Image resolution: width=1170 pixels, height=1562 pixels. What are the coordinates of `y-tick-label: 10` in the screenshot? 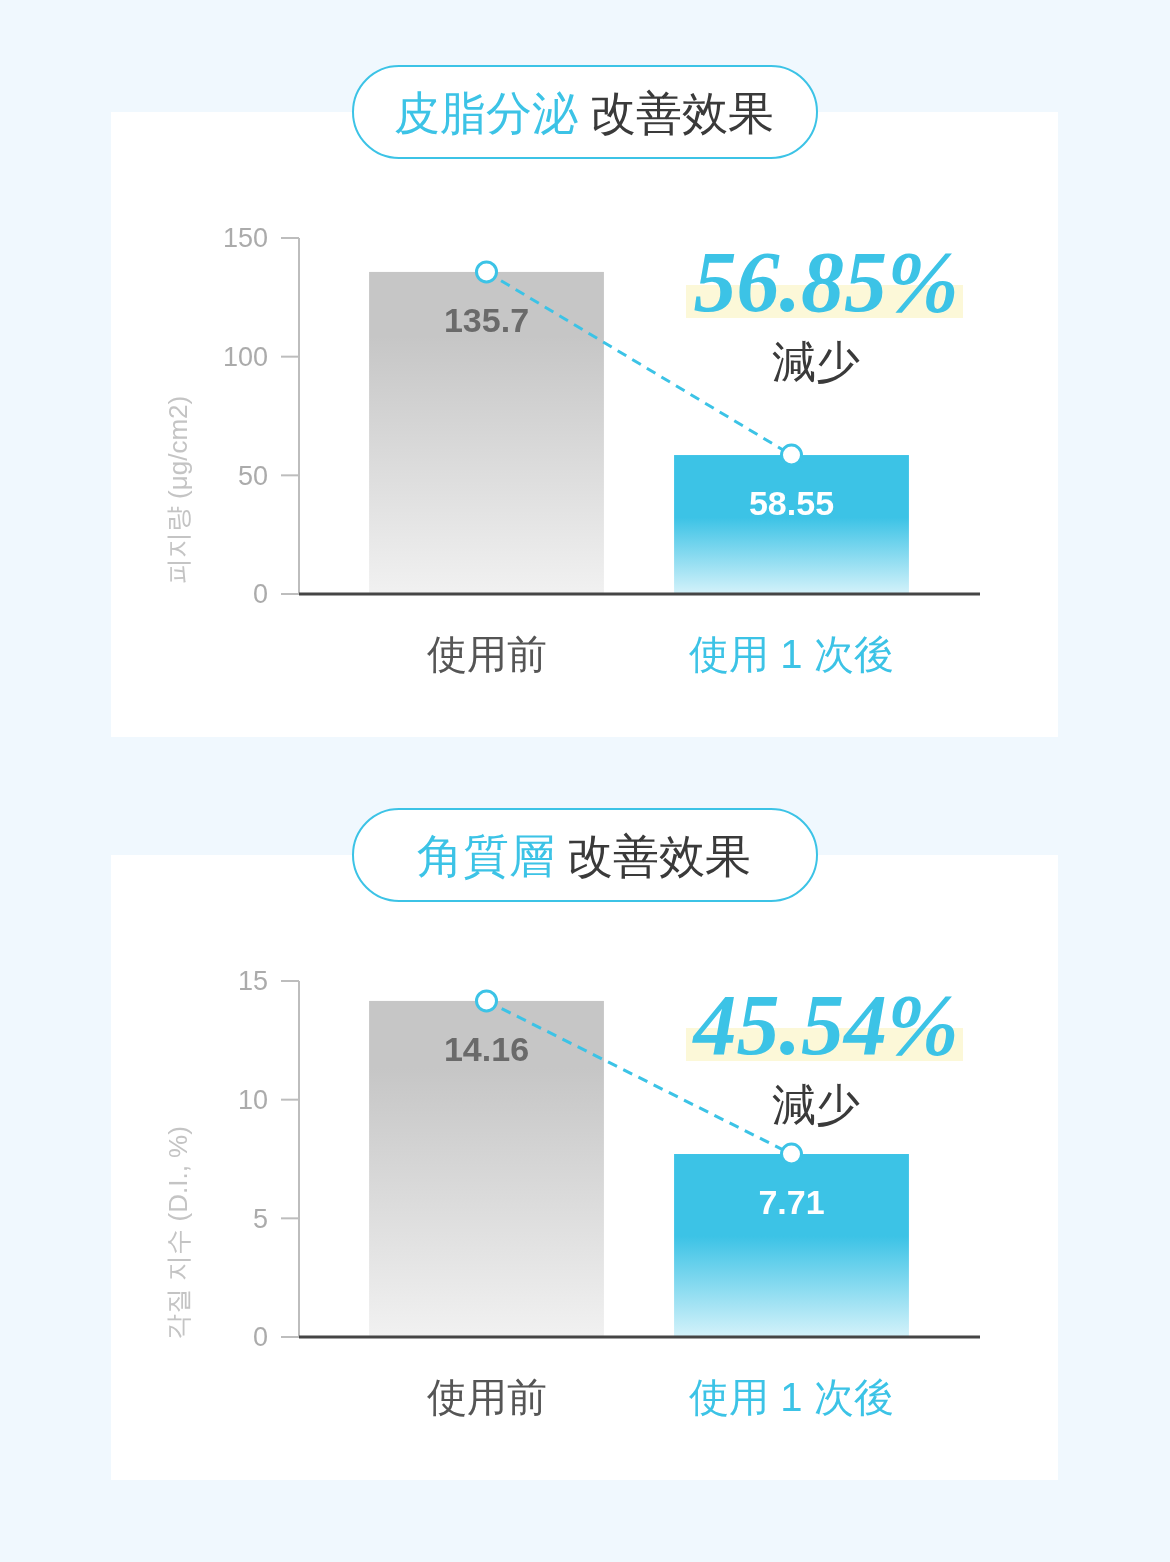 It's located at (252, 1100).